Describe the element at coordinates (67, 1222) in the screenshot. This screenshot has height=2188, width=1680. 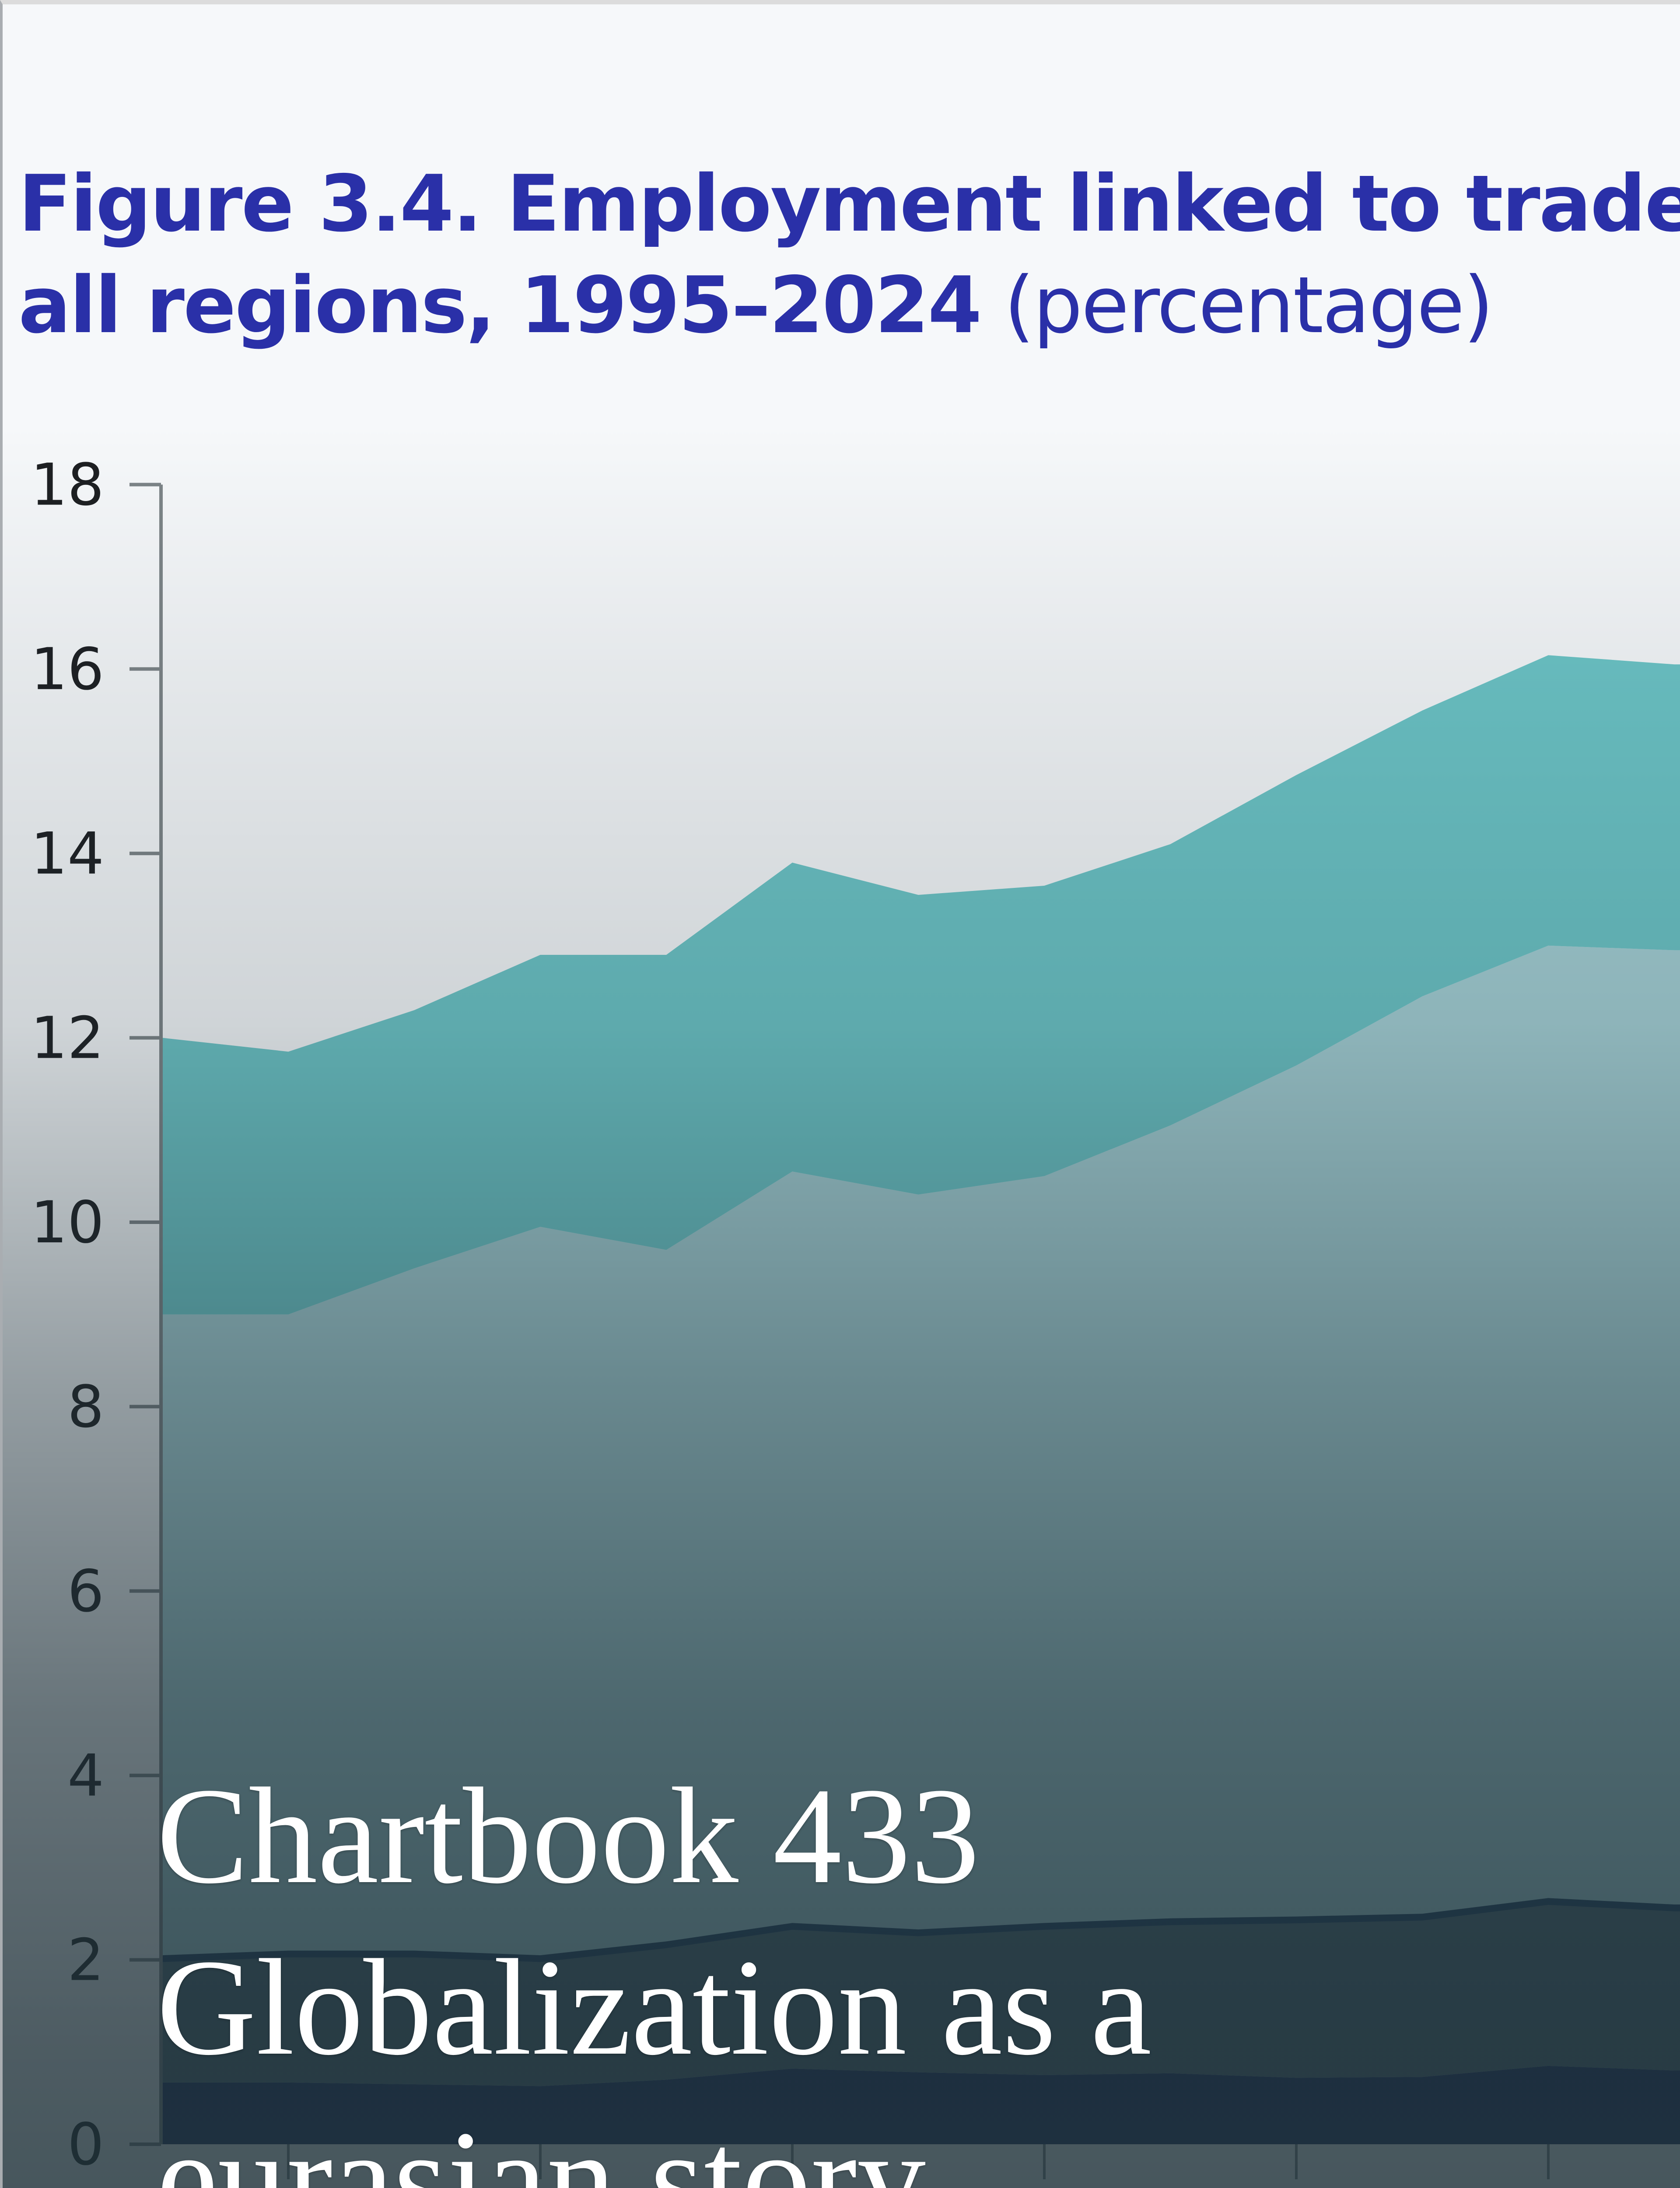
I see `y-tick-label: 10` at that location.